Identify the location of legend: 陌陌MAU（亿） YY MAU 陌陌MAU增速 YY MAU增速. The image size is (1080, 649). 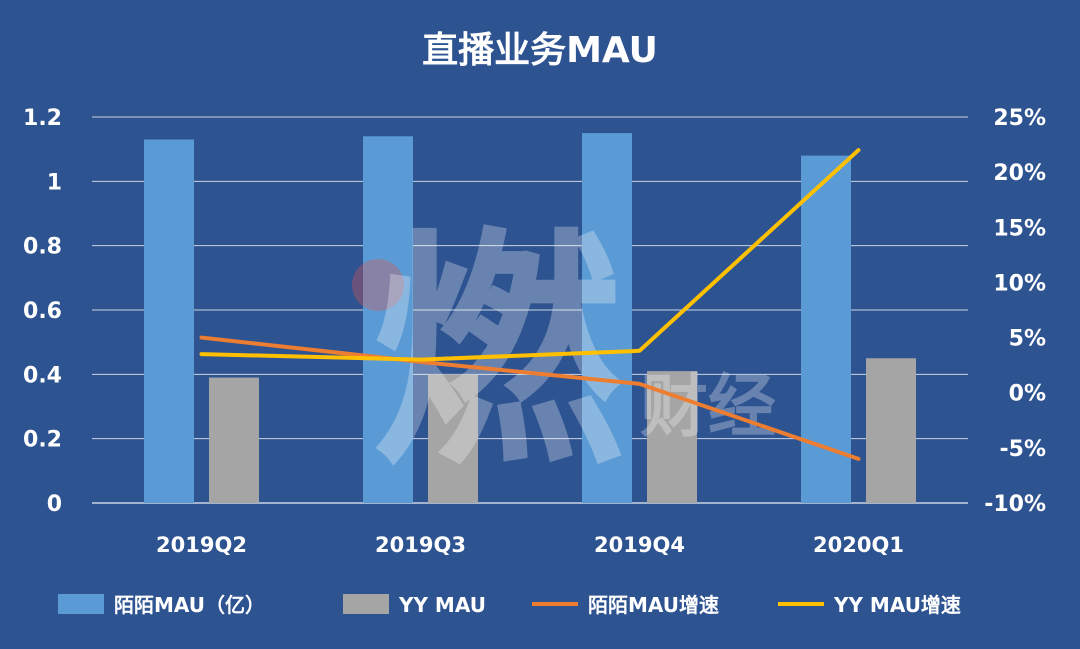
(509, 605).